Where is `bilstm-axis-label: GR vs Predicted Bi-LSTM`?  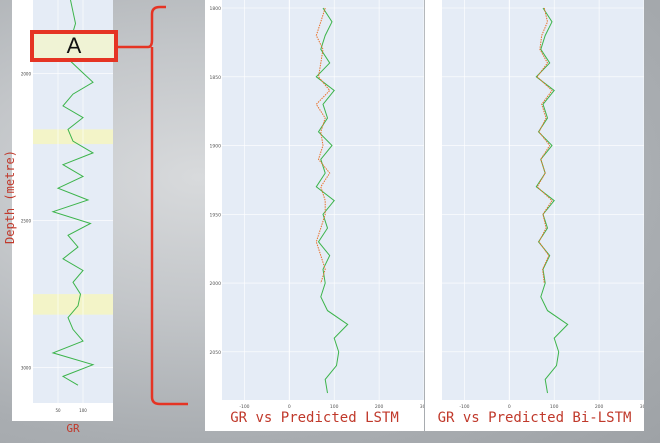
bilstm-axis-label: GR vs Predicted Bi-LSTM is located at coordinates (534, 418).